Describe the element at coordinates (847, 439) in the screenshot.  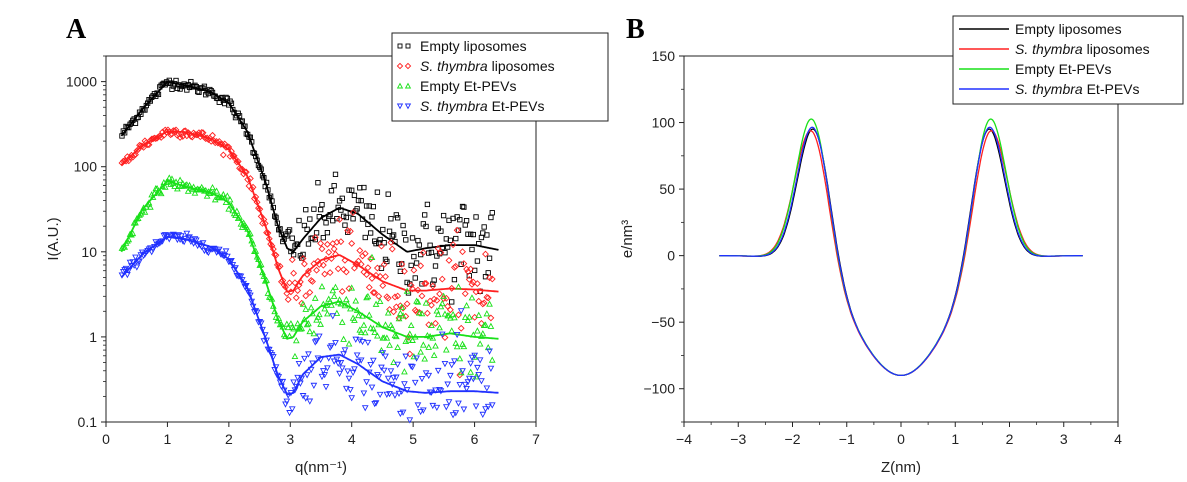
I see `x-tick-label-b: −1` at that location.